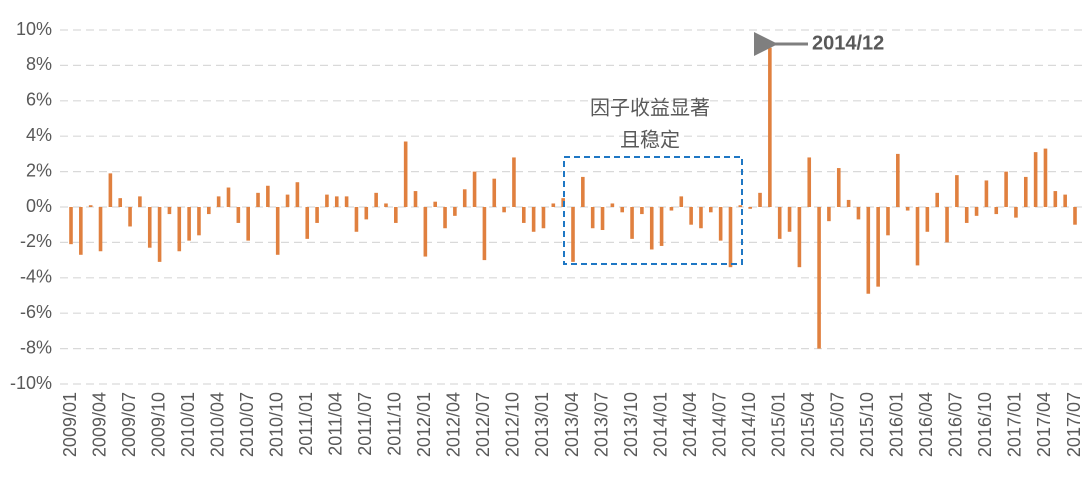 Image resolution: width=1092 pixels, height=495 pixels. What do you see at coordinates (31, 383) in the screenshot?
I see `y-tick-label: -10%` at bounding box center [31, 383].